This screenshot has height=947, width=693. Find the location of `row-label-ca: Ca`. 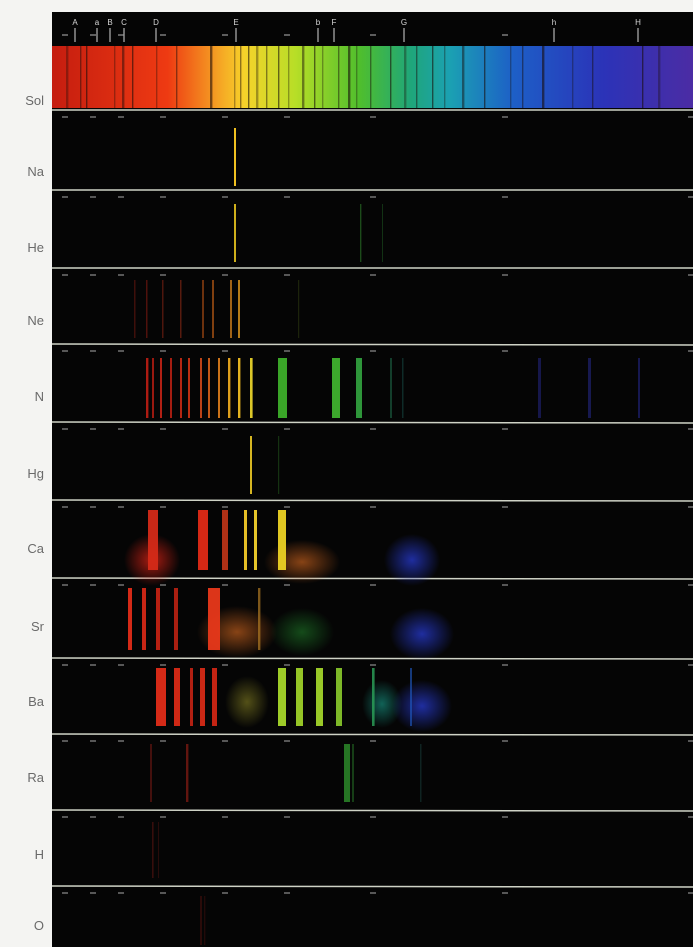

row-label-ca: Ca is located at coordinates (35, 548).